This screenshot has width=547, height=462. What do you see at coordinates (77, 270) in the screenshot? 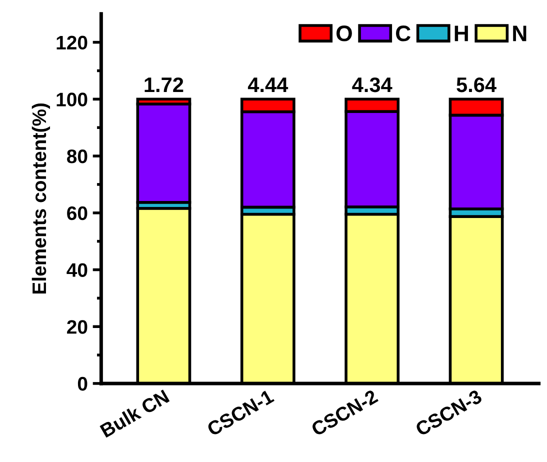
I see `y-tick-label: 40` at bounding box center [77, 270].